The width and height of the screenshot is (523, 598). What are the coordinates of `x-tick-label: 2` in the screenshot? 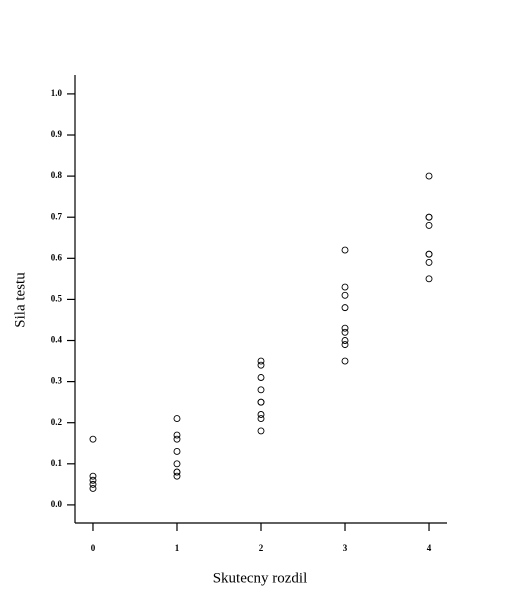 It's located at (261, 548).